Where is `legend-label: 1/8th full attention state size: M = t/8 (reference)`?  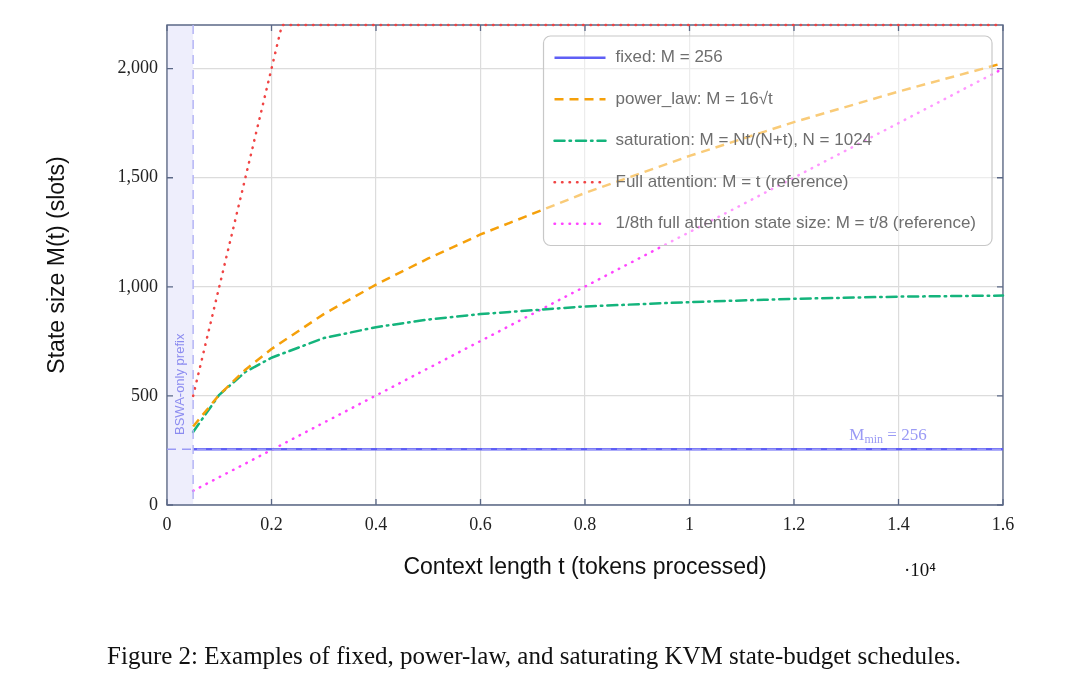
legend-label: 1/8th full attention state size: M = t/8 (reference) is located at coordinates (796, 223).